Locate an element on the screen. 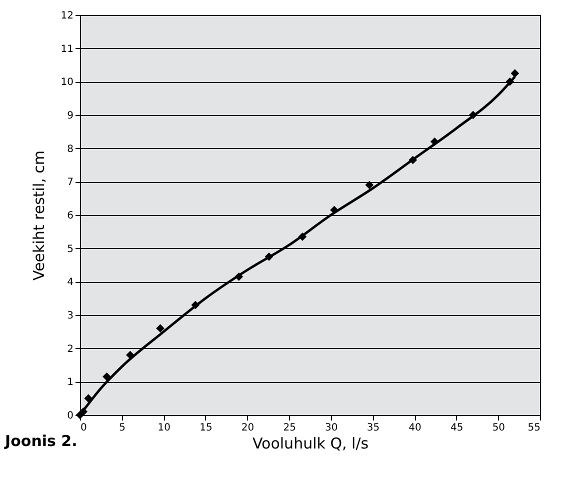 This screenshot has width=561, height=479. y-tick-label: 11 is located at coordinates (67, 49).